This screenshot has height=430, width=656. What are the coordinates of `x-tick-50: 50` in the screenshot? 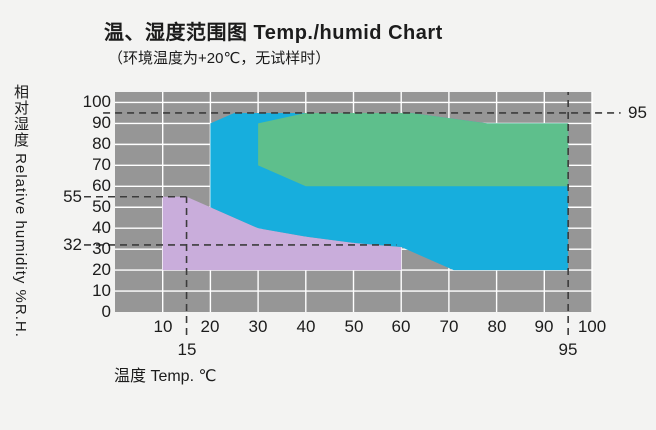 It's located at (354, 326).